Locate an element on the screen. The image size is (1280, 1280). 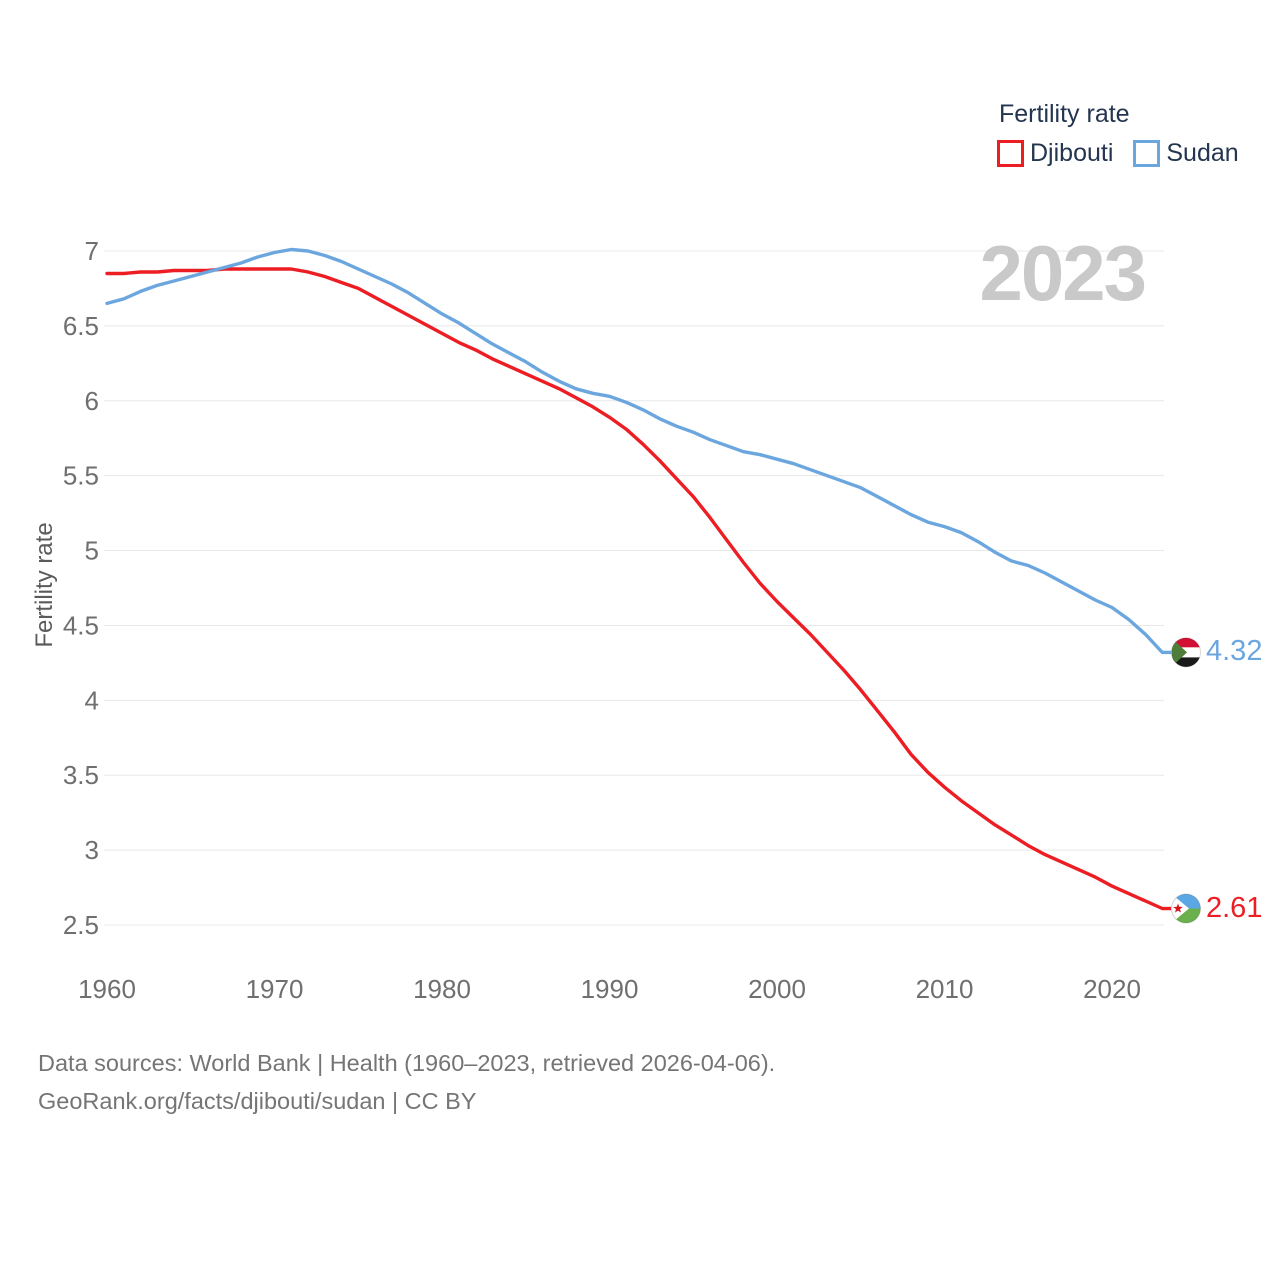
x-tick-label: 1960 is located at coordinates (107, 989).